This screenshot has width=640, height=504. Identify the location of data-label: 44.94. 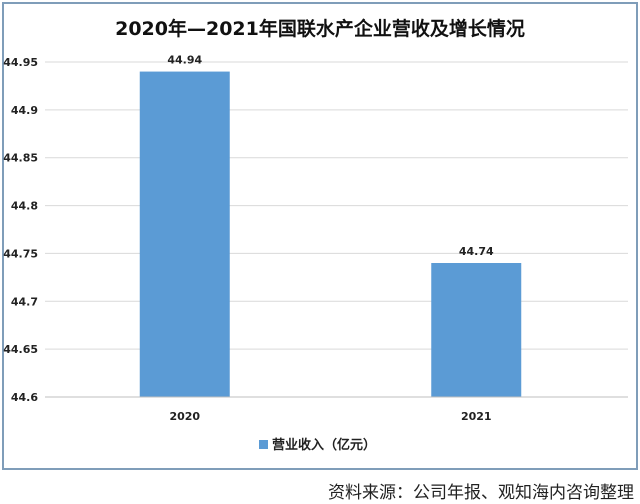
(184, 60).